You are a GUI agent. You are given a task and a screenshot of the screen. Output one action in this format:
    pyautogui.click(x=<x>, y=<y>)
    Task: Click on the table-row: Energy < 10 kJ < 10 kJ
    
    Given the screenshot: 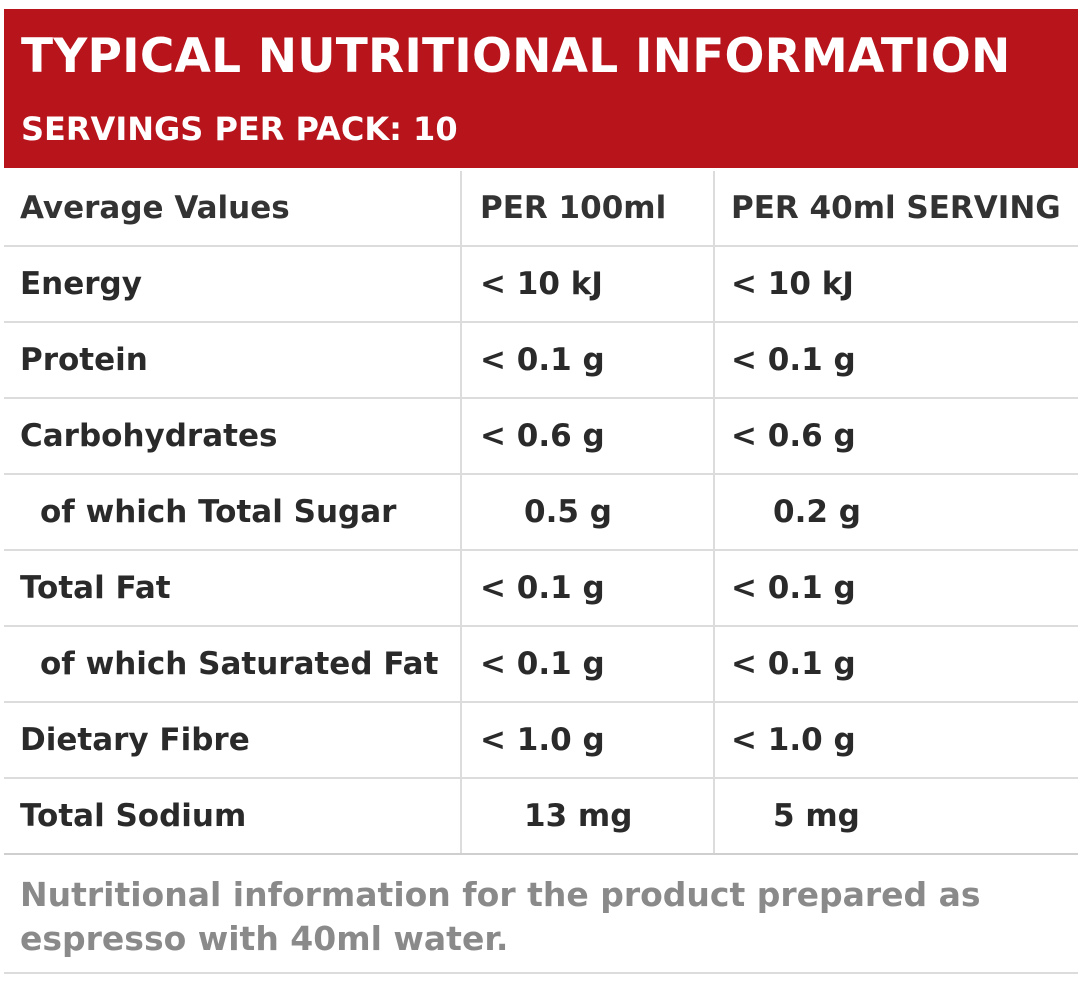 What is the action you would take?
    pyautogui.click(x=541, y=284)
    